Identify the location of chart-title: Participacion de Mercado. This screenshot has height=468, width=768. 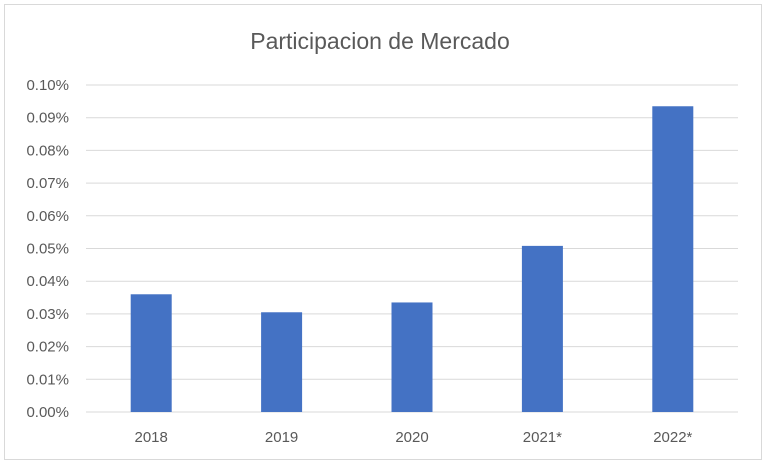
(380, 41).